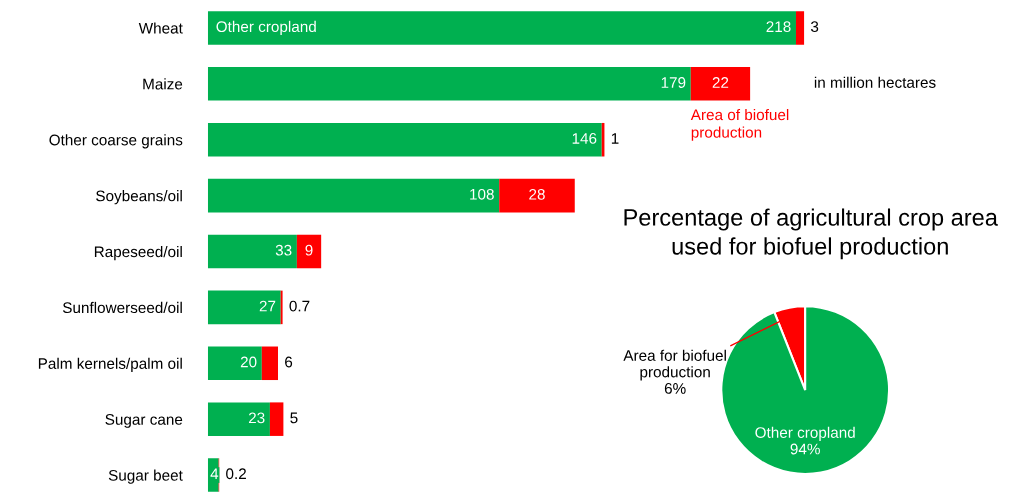  I want to click on data-label: 9, so click(309, 250).